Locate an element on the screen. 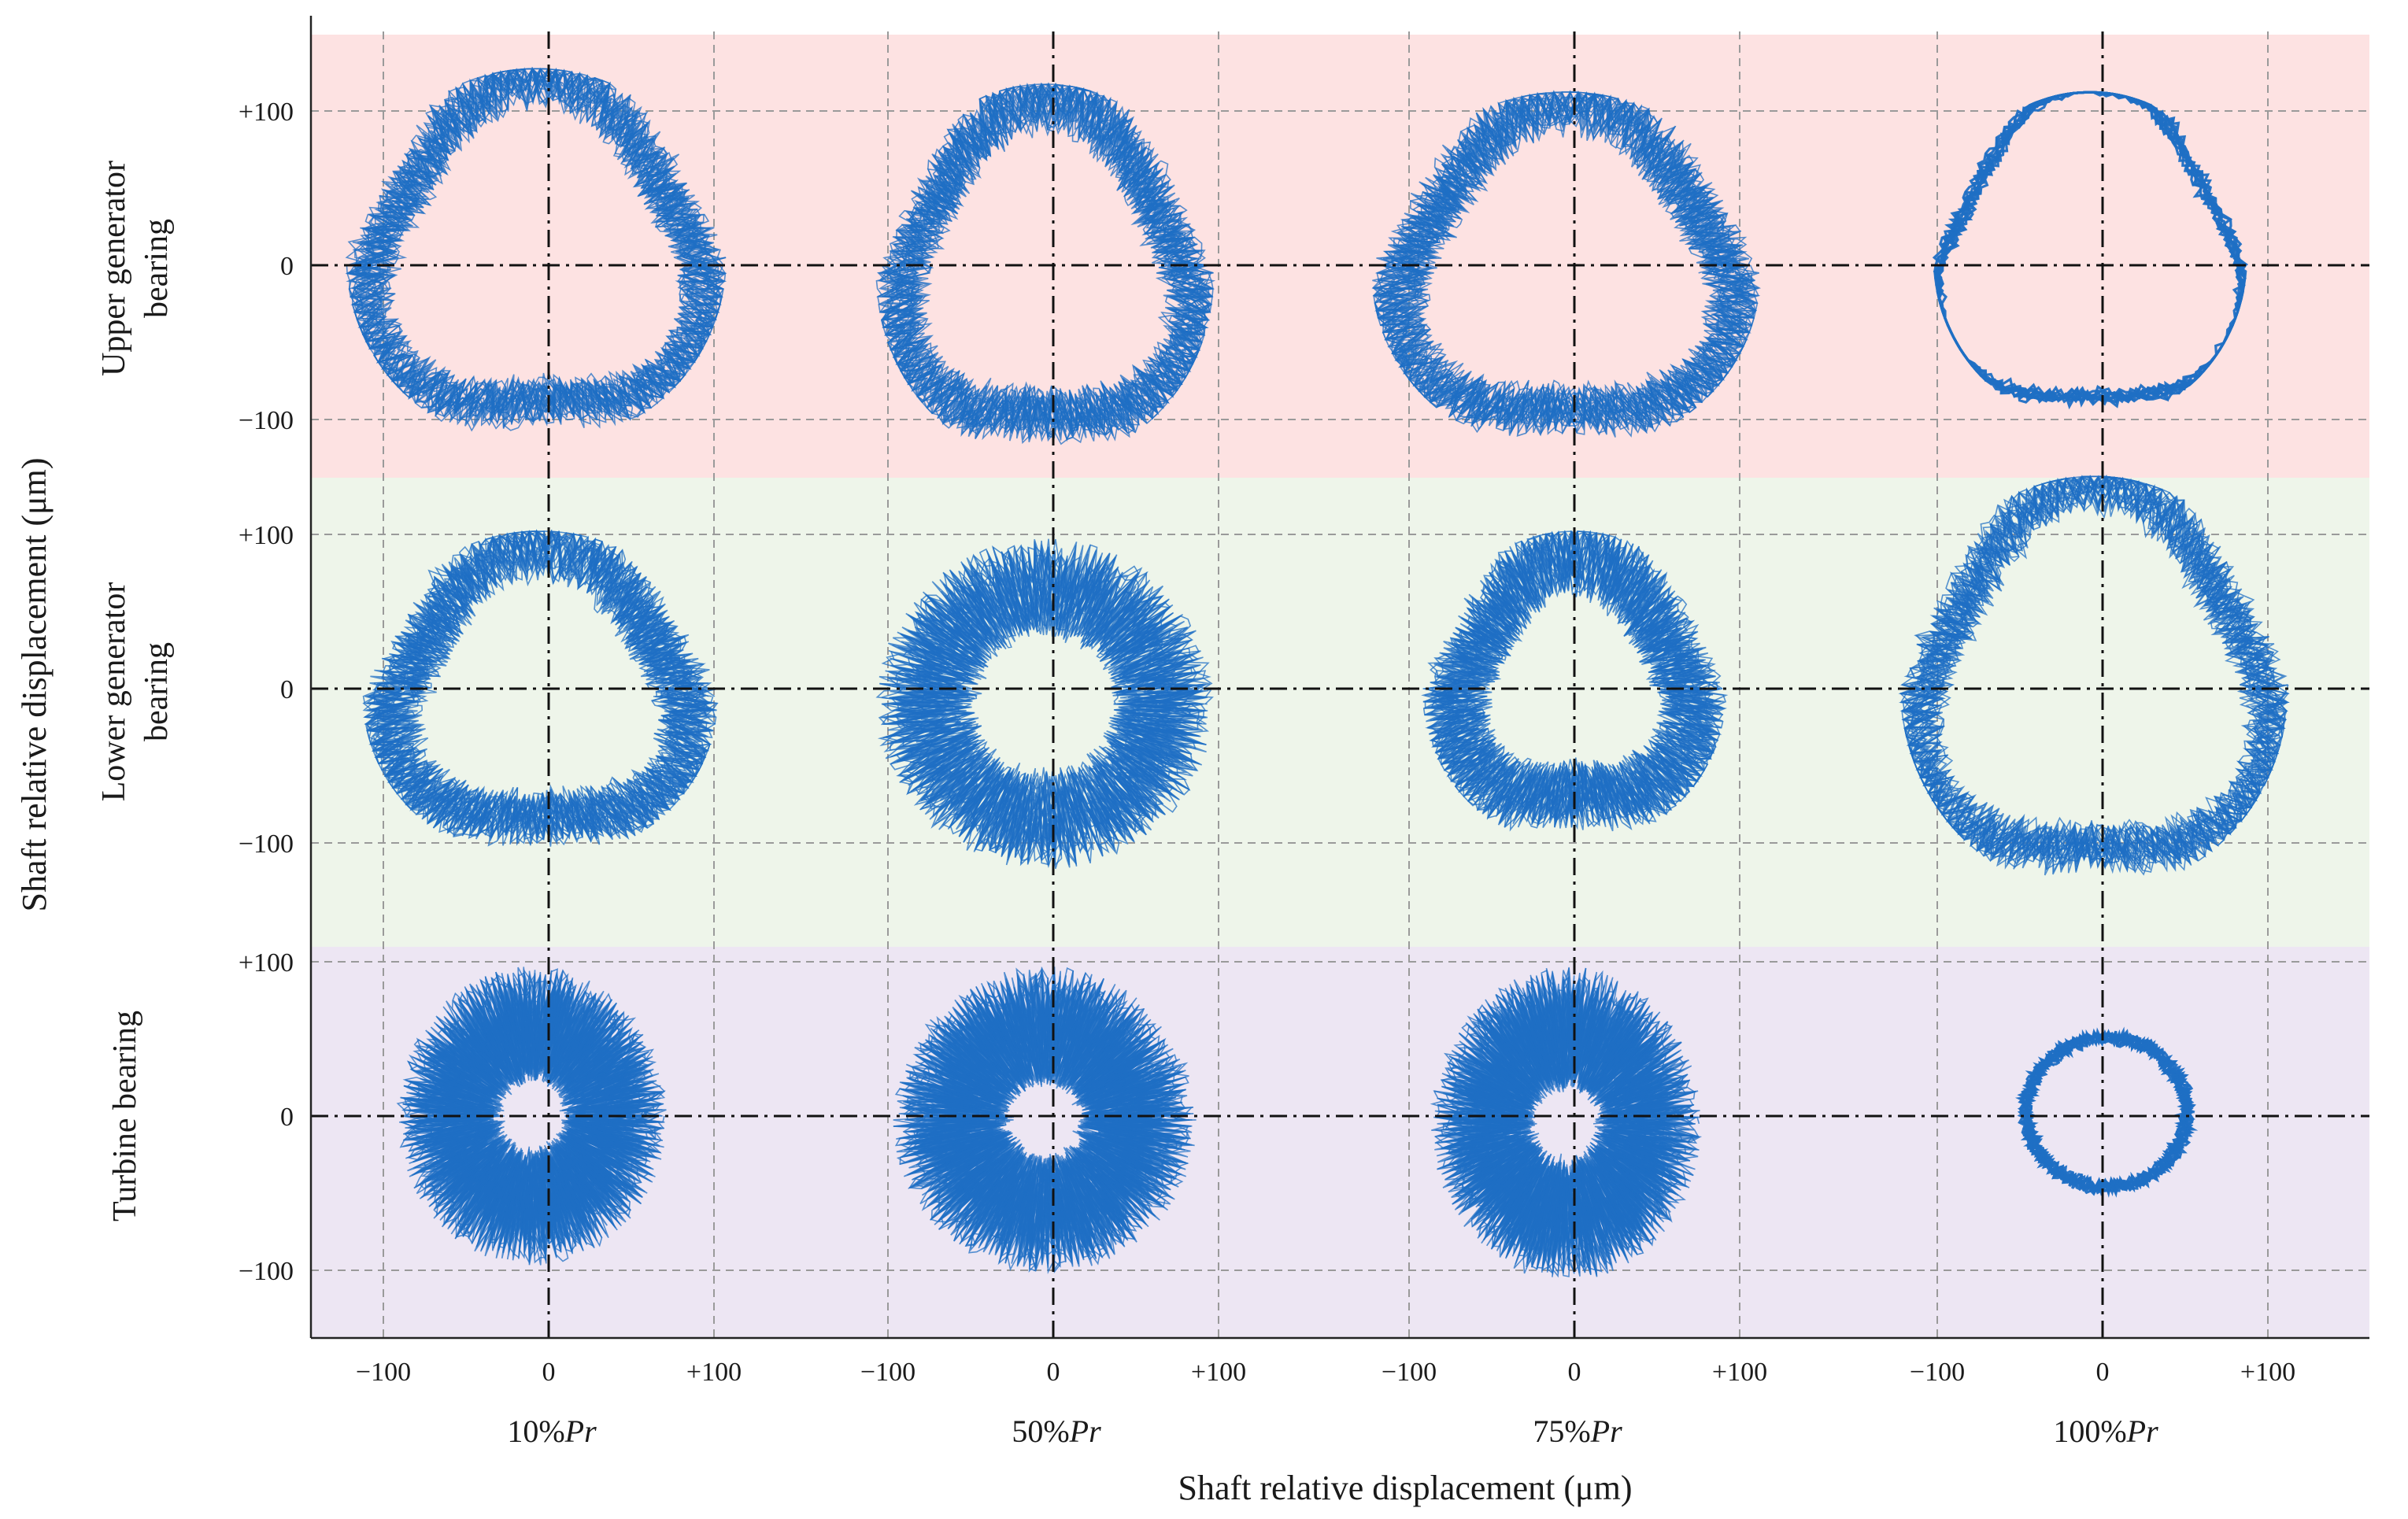  orbit-r1-c4 is located at coordinates (2091, 250).